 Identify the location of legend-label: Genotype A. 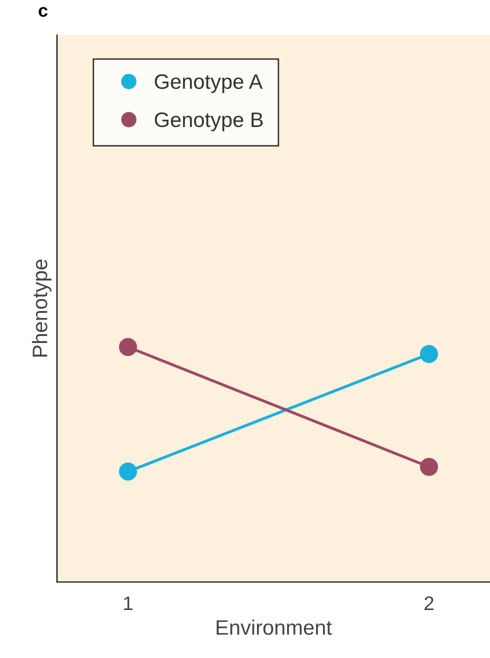
(208, 84).